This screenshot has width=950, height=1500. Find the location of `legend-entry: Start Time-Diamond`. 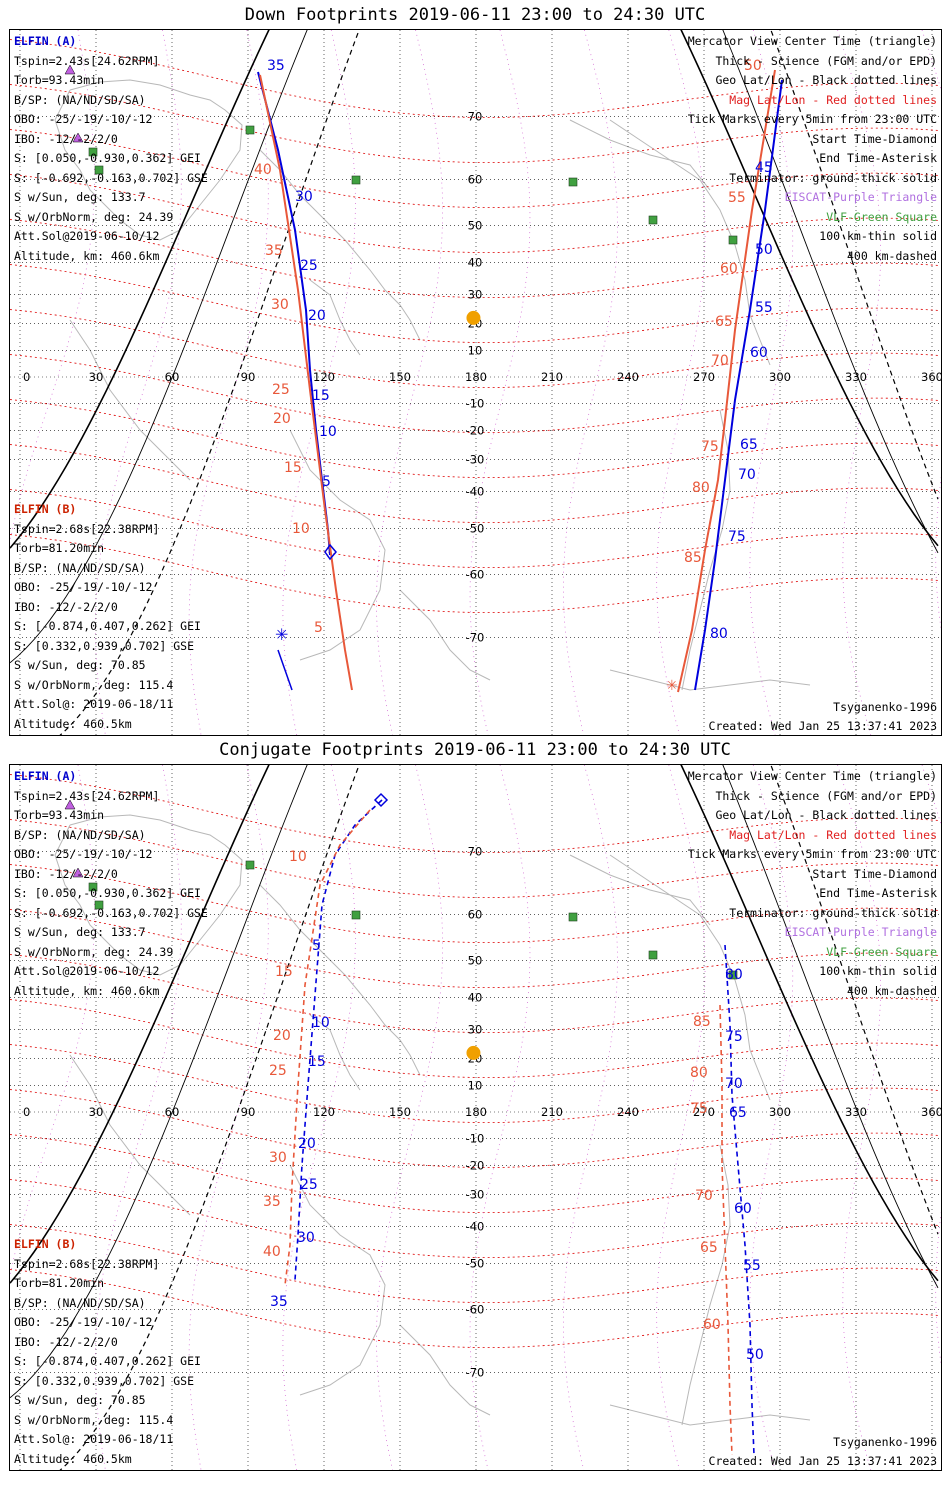

legend-entry: Start Time-Diamond is located at coordinates (874, 873).